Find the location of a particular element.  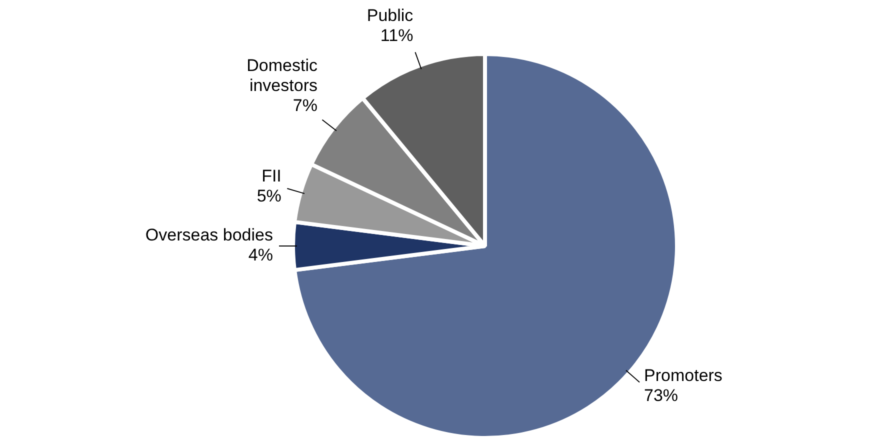

data-label: 11% is located at coordinates (397, 36).